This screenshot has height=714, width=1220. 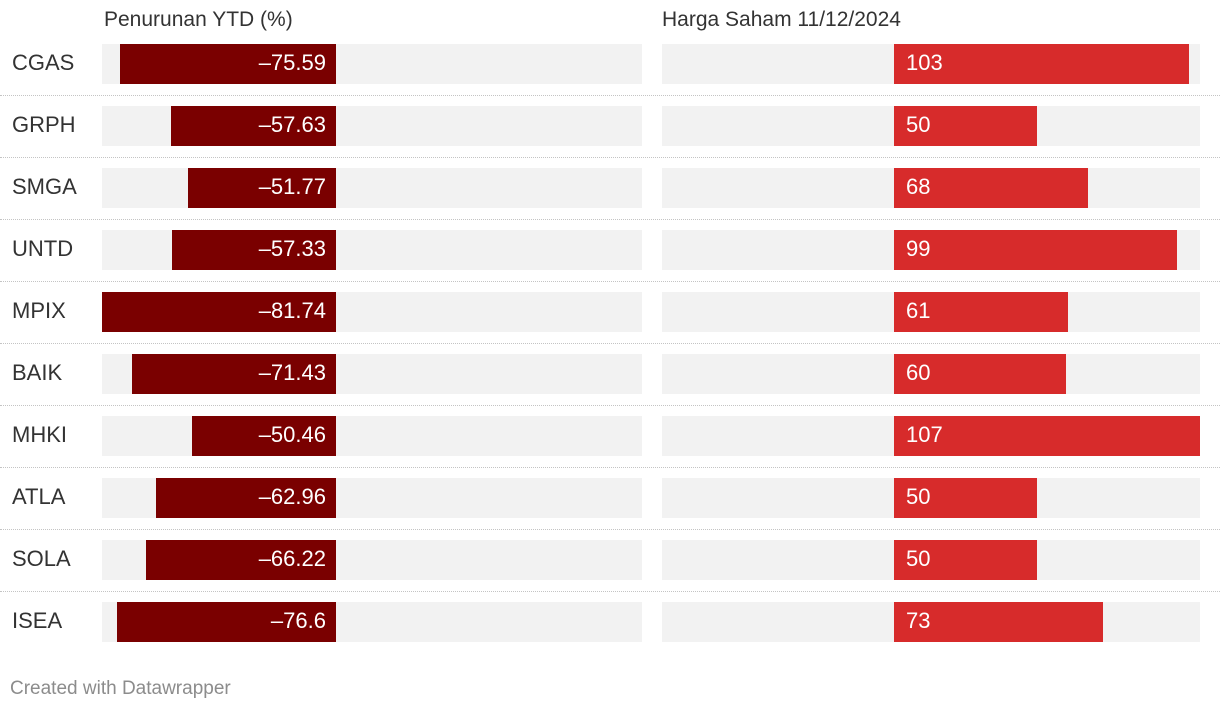 I want to click on ytd-value-label: –57.63, so click(x=292, y=124).